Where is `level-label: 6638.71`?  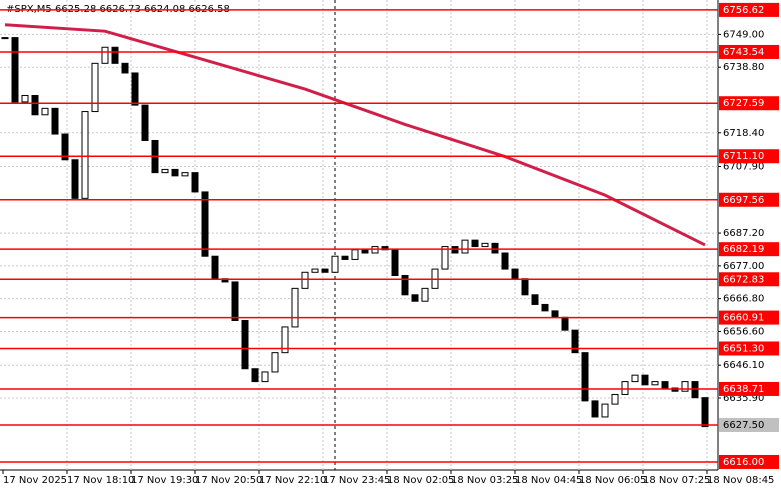
level-label: 6638.71 is located at coordinates (743, 389).